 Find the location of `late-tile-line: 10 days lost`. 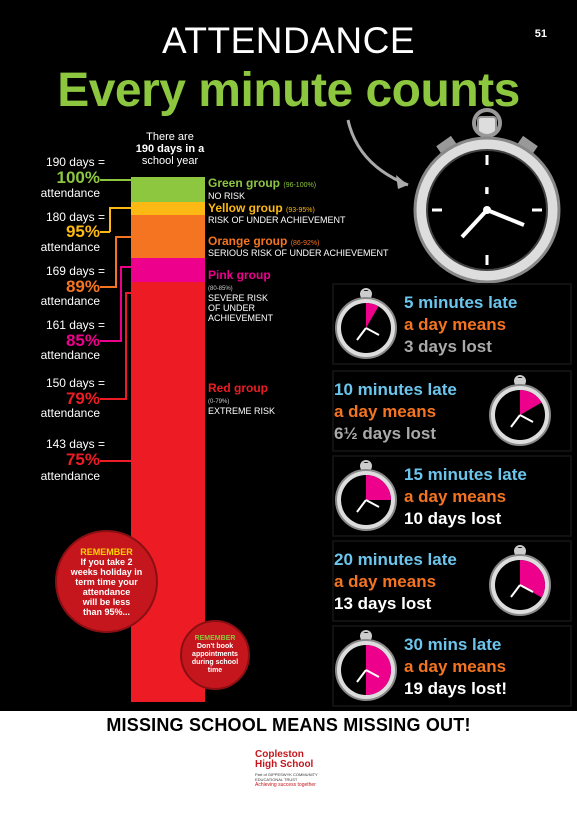

late-tile-line: 10 days lost is located at coordinates (453, 518).